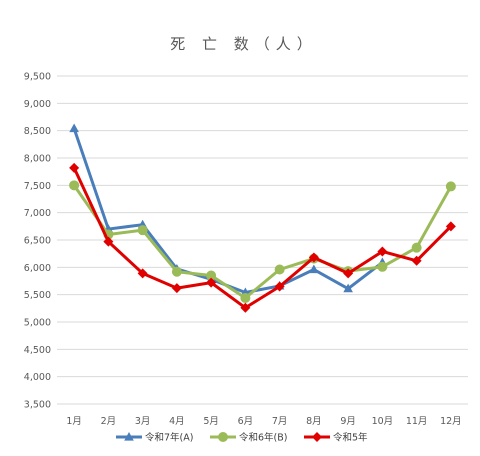 The height and width of the screenshot is (456, 480). I want to click on x-tick-label: 6月, so click(246, 421).